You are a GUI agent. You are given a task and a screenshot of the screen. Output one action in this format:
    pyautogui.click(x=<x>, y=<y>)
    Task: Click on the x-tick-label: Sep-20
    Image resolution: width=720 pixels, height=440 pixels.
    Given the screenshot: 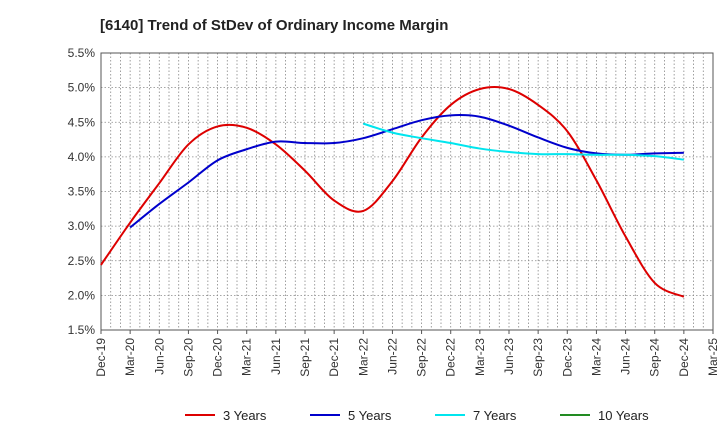 What is the action you would take?
    pyautogui.click(x=188, y=357)
    